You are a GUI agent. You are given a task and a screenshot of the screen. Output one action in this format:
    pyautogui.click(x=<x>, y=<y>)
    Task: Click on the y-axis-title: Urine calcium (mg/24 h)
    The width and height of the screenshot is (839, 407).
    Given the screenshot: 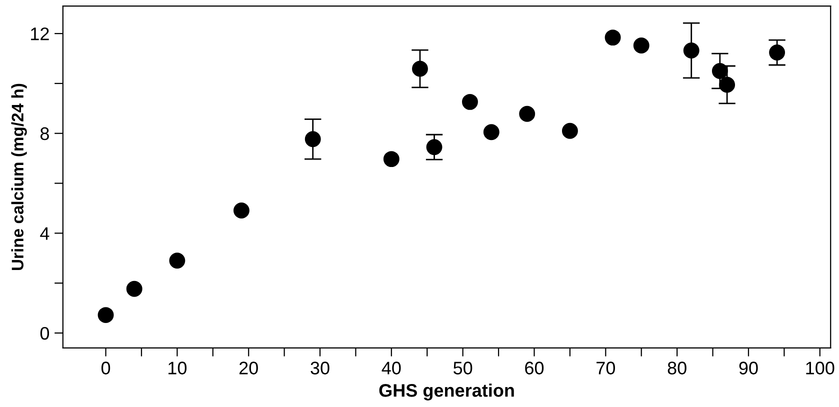 What is the action you would take?
    pyautogui.click(x=19, y=177)
    